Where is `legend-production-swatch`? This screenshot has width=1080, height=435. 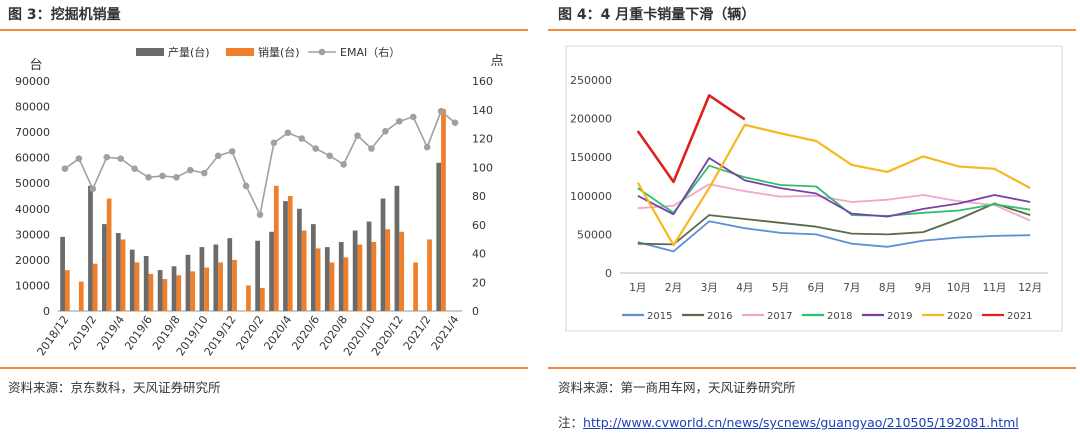 legend-production-swatch is located at coordinates (150, 52).